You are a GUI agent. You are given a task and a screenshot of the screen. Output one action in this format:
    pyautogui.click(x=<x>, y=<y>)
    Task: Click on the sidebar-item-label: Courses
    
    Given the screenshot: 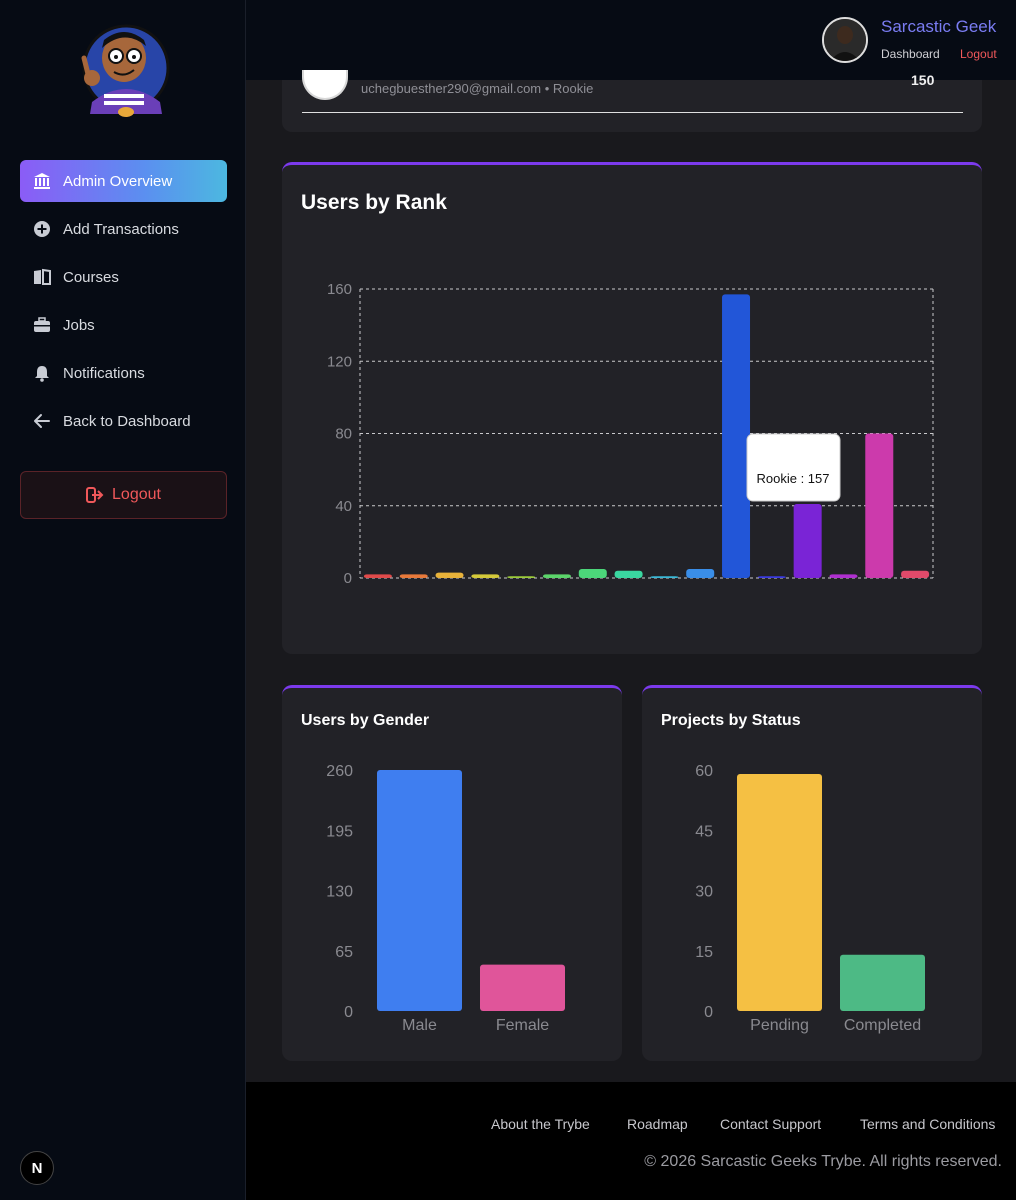 What is the action you would take?
    pyautogui.click(x=91, y=277)
    